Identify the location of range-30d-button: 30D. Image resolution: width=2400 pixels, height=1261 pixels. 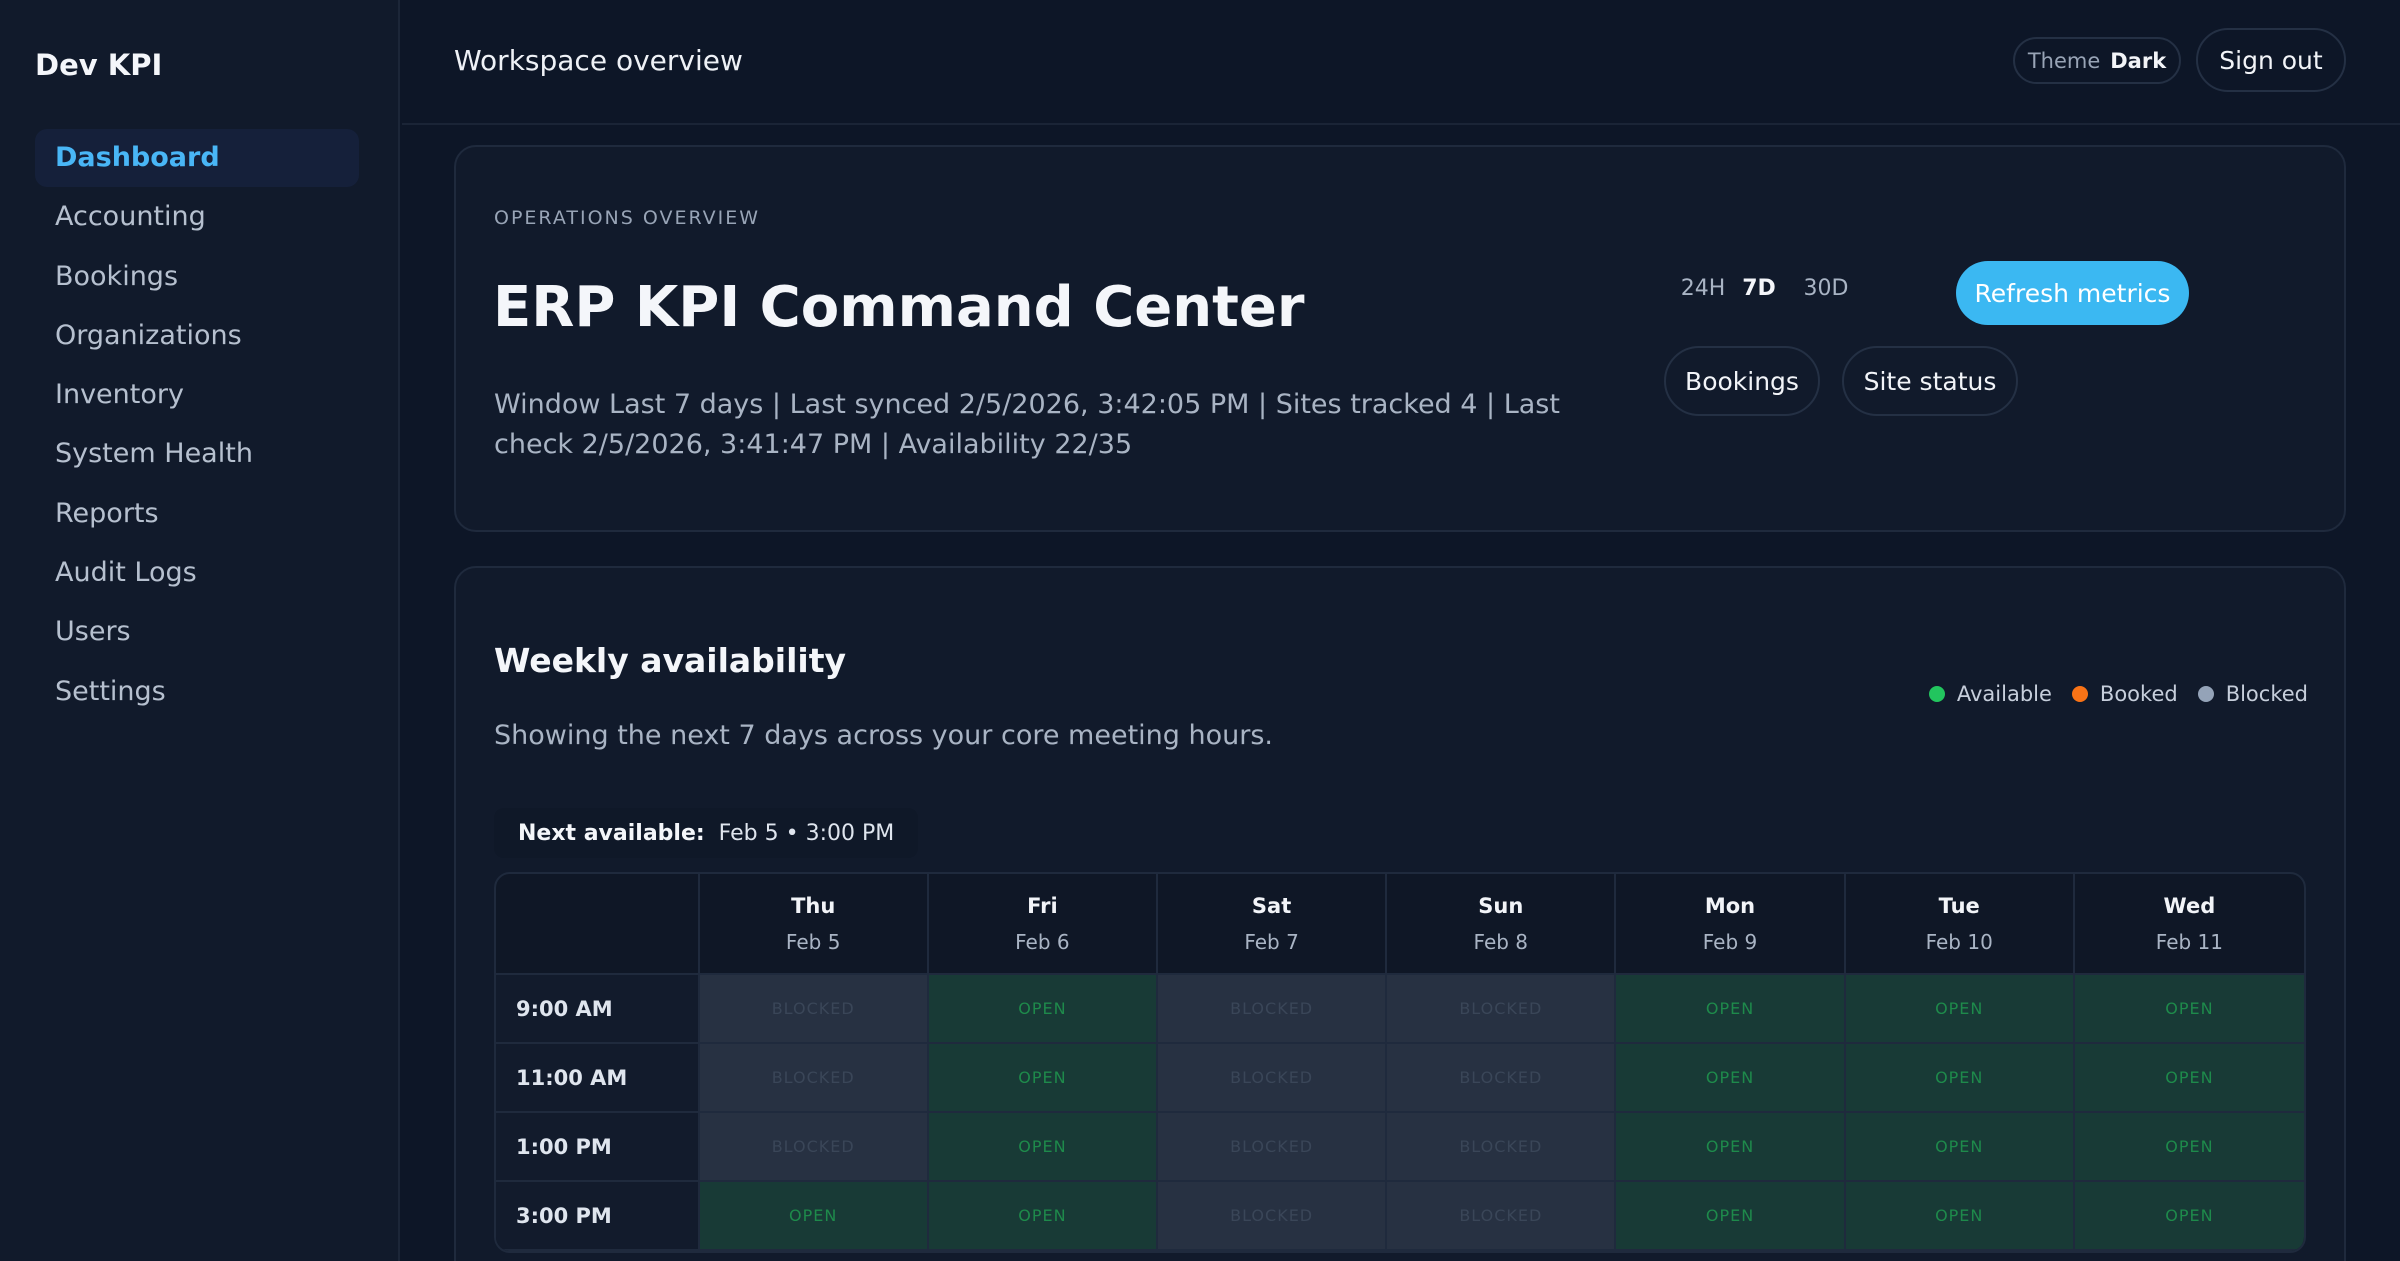
(1826, 288).